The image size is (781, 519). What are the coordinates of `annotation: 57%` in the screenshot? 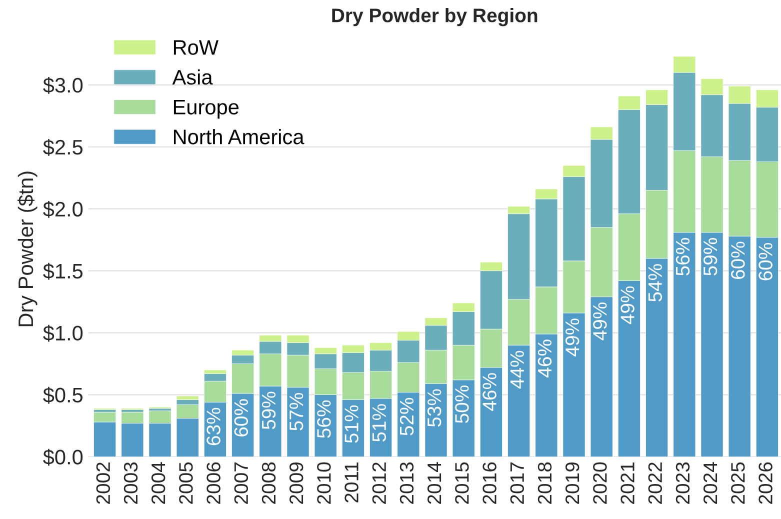 It's located at (297, 411).